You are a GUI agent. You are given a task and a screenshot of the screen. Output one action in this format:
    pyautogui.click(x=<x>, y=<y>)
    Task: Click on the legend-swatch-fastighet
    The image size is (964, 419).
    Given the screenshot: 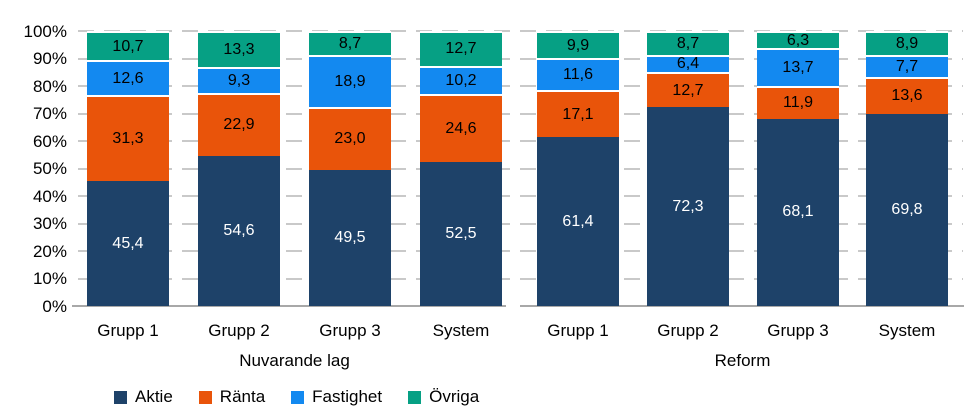 What is the action you would take?
    pyautogui.click(x=298, y=397)
    